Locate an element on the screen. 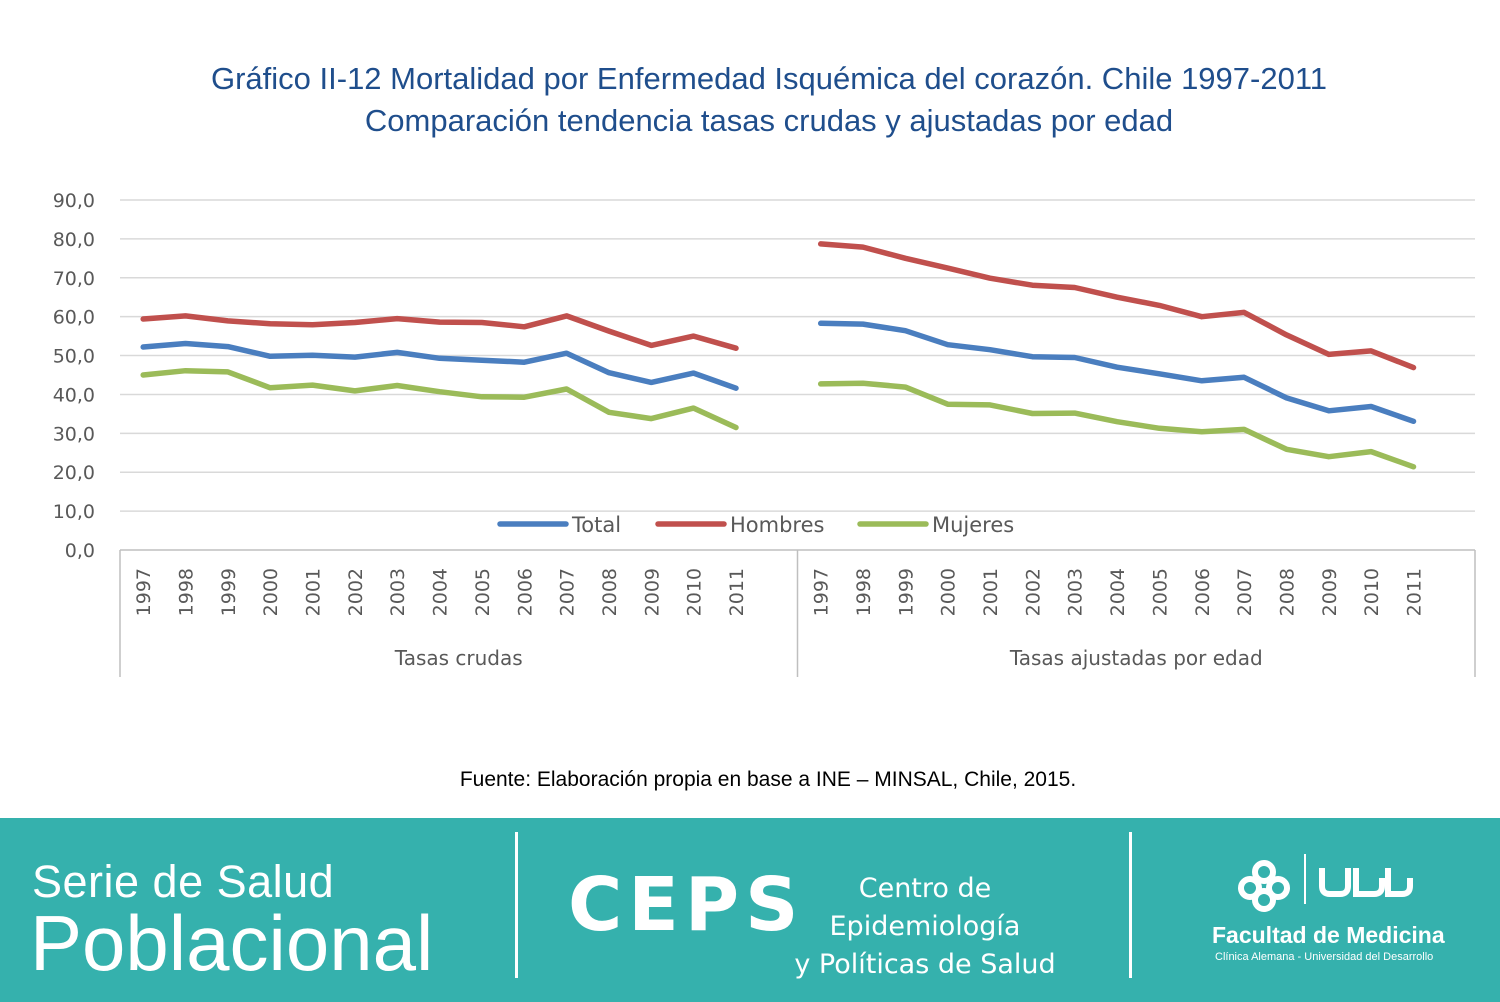 This screenshot has width=1500, height=1002. group-label: Tasas crudas is located at coordinates (458, 658).